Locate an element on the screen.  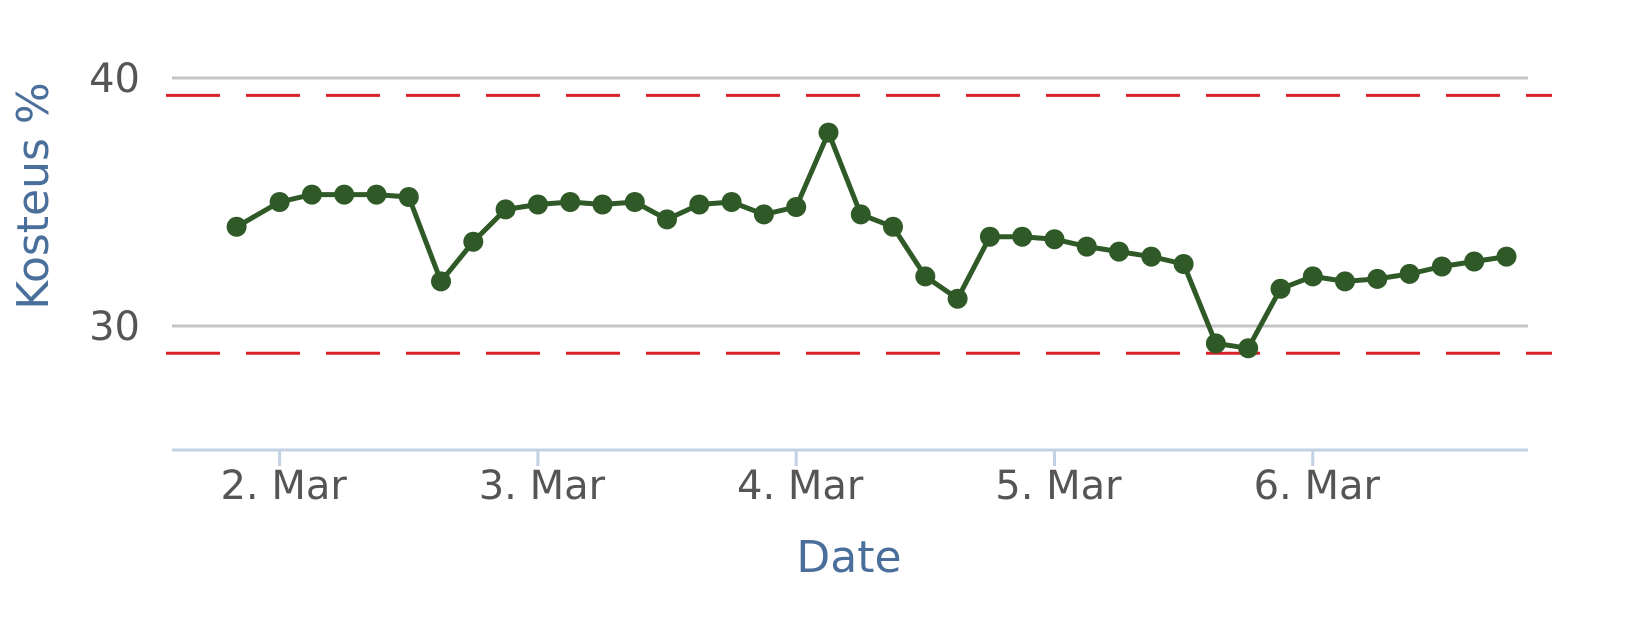
x-tick-label: 5. Mar is located at coordinates (1058, 486).